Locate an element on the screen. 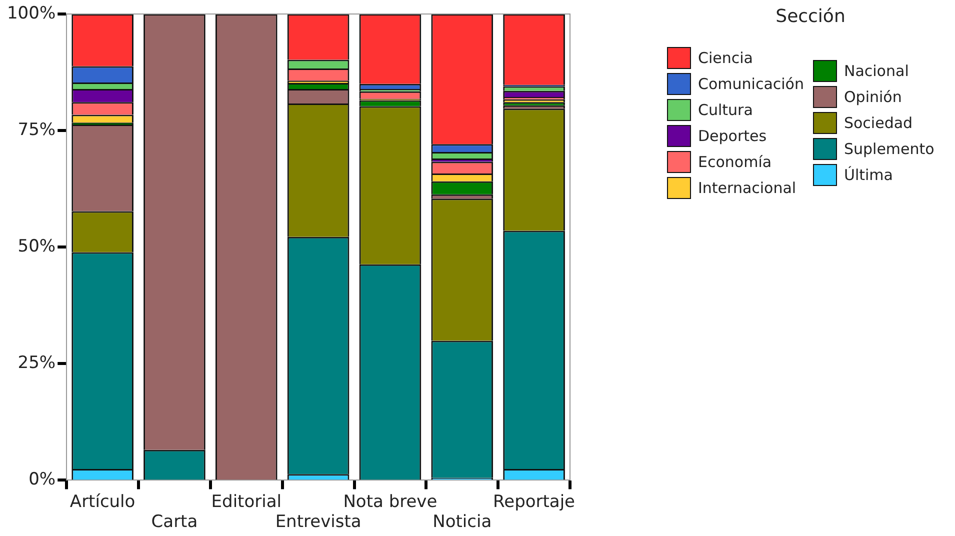 The width and height of the screenshot is (955, 536). legend-label: Internacional is located at coordinates (747, 188).